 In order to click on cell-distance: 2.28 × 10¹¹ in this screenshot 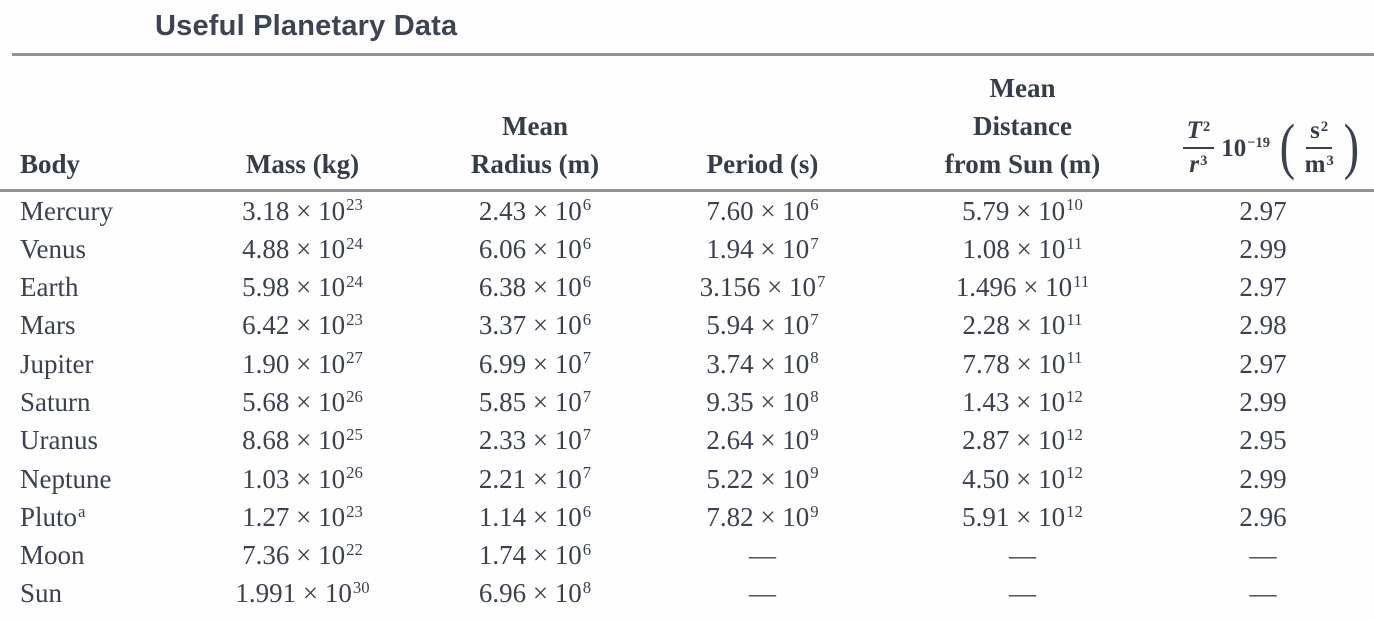, I will do `click(1022, 325)`.